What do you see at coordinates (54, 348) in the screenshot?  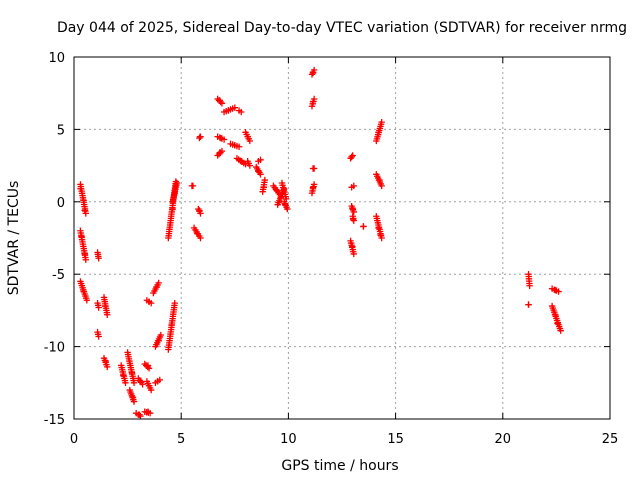 I see `y-tick-label: -10` at bounding box center [54, 348].